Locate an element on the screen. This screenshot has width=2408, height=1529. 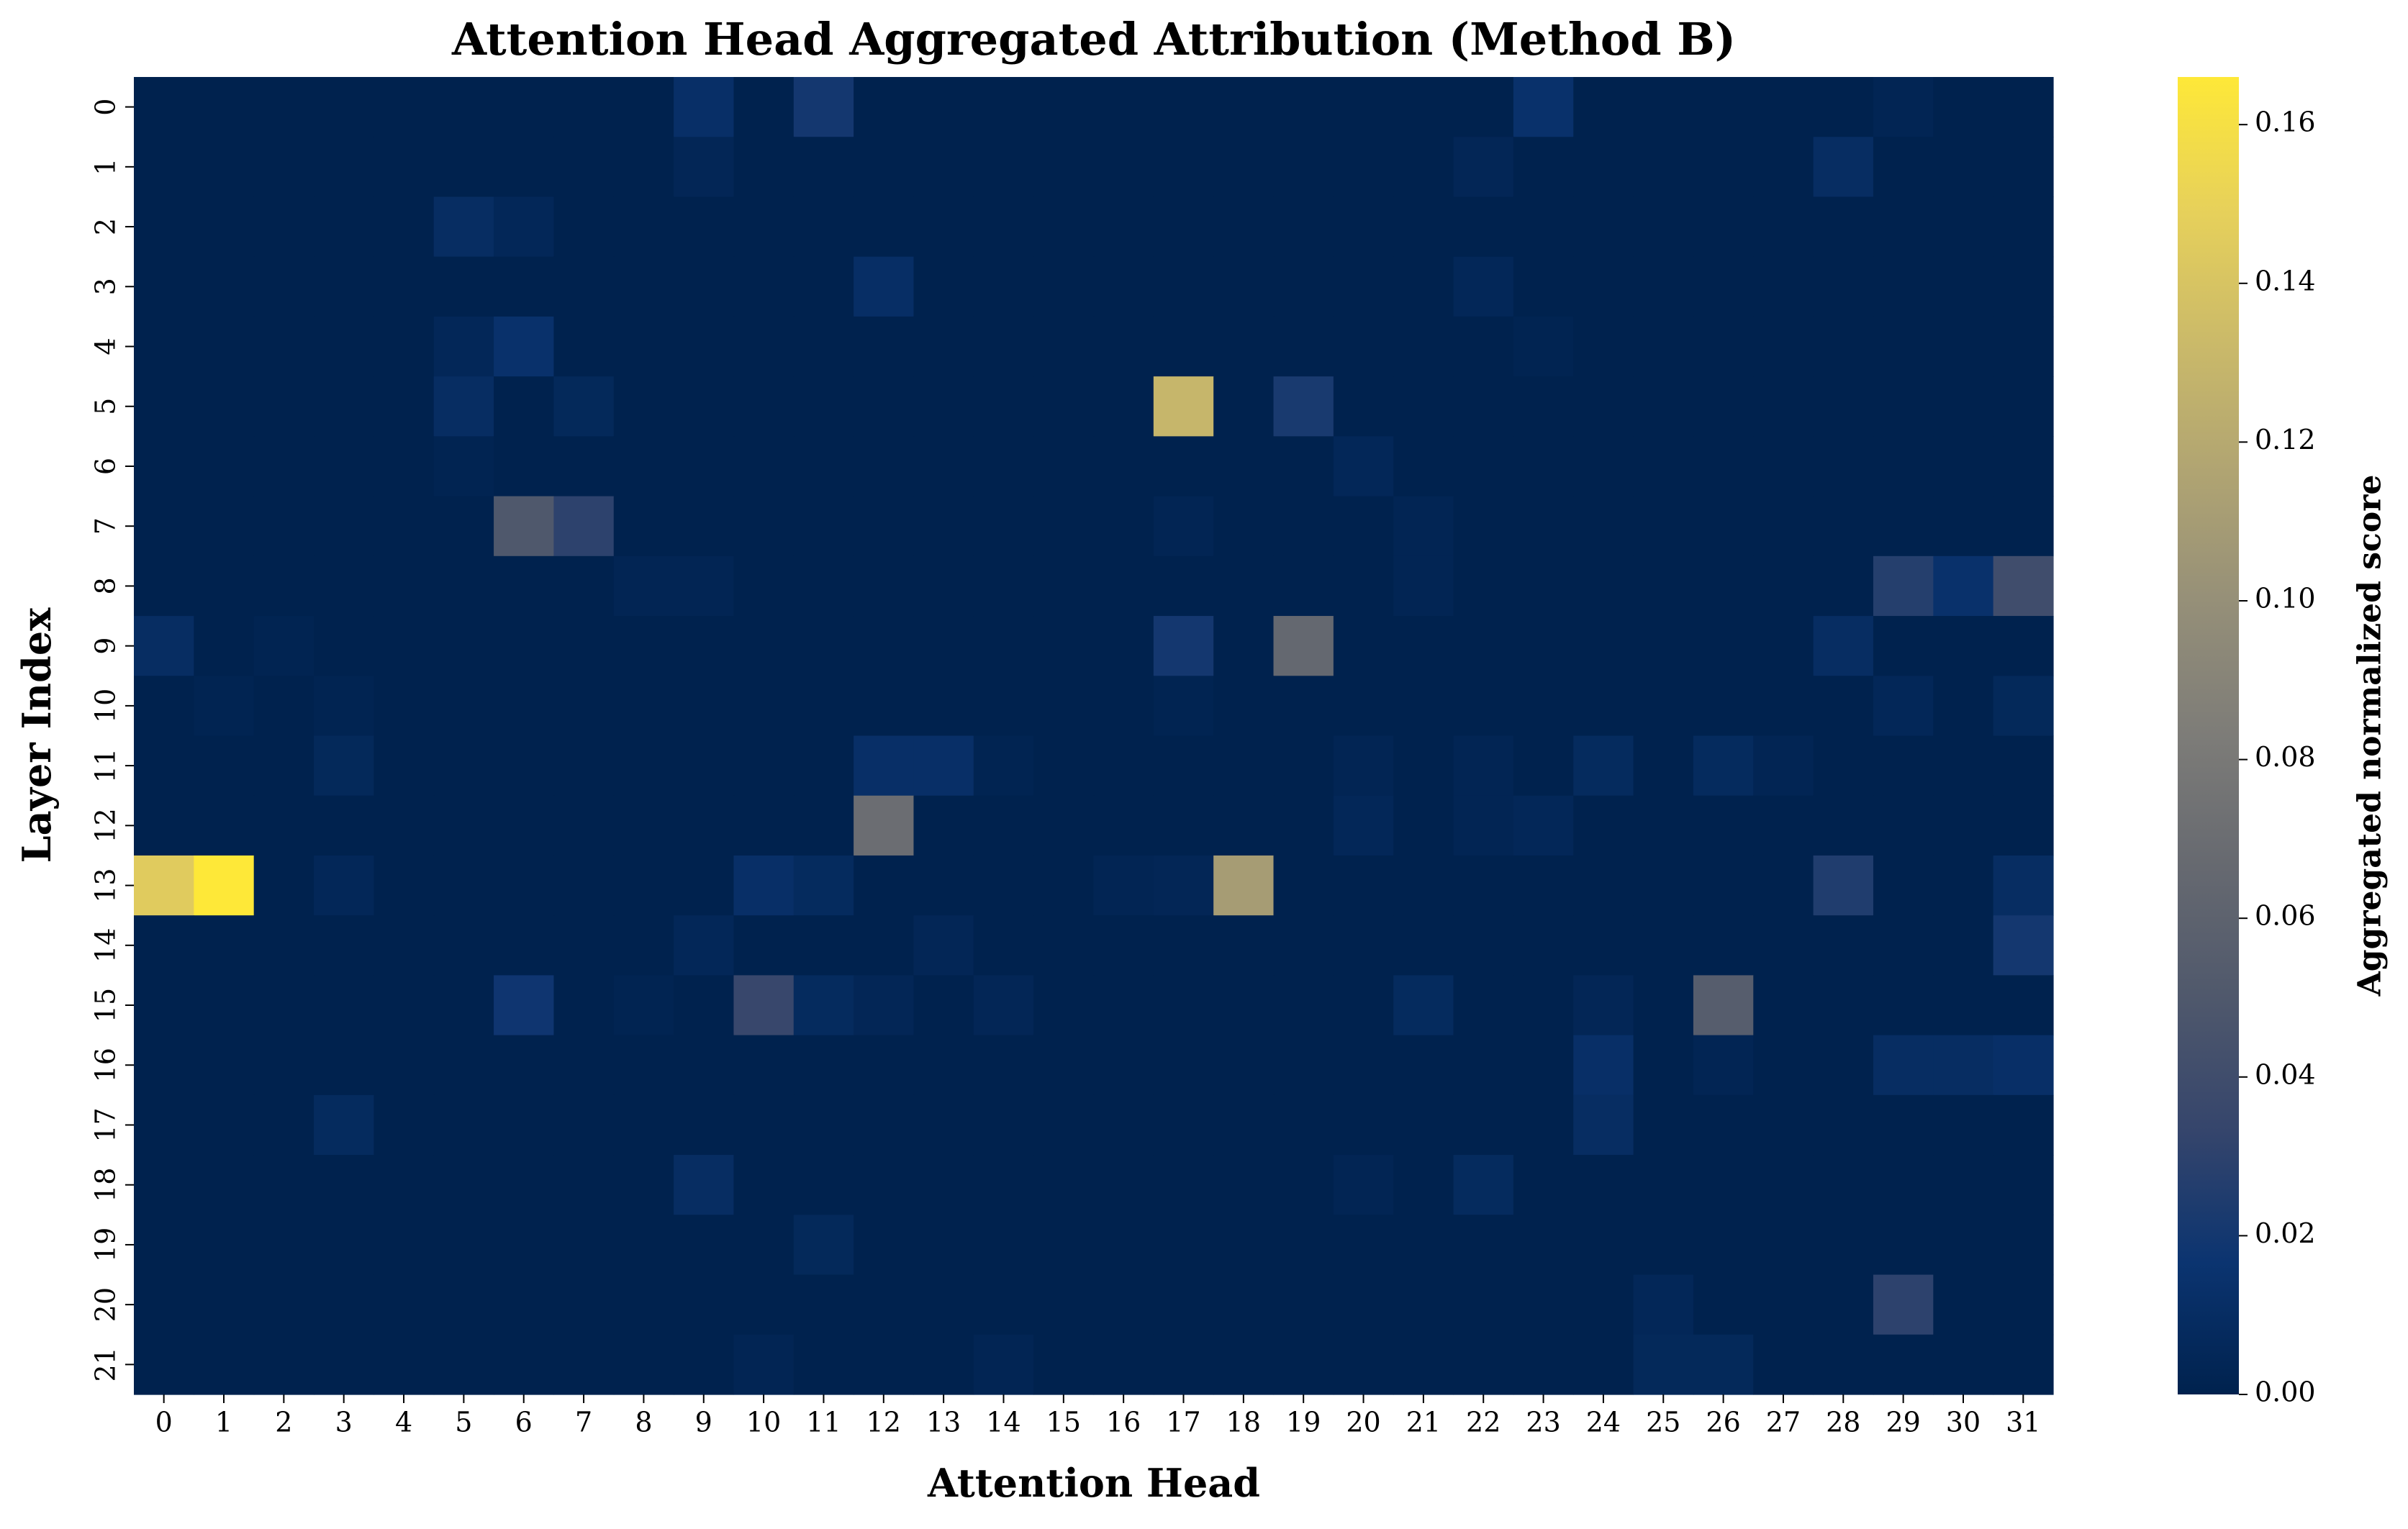
y-tick-label: 5 is located at coordinates (106, 406).